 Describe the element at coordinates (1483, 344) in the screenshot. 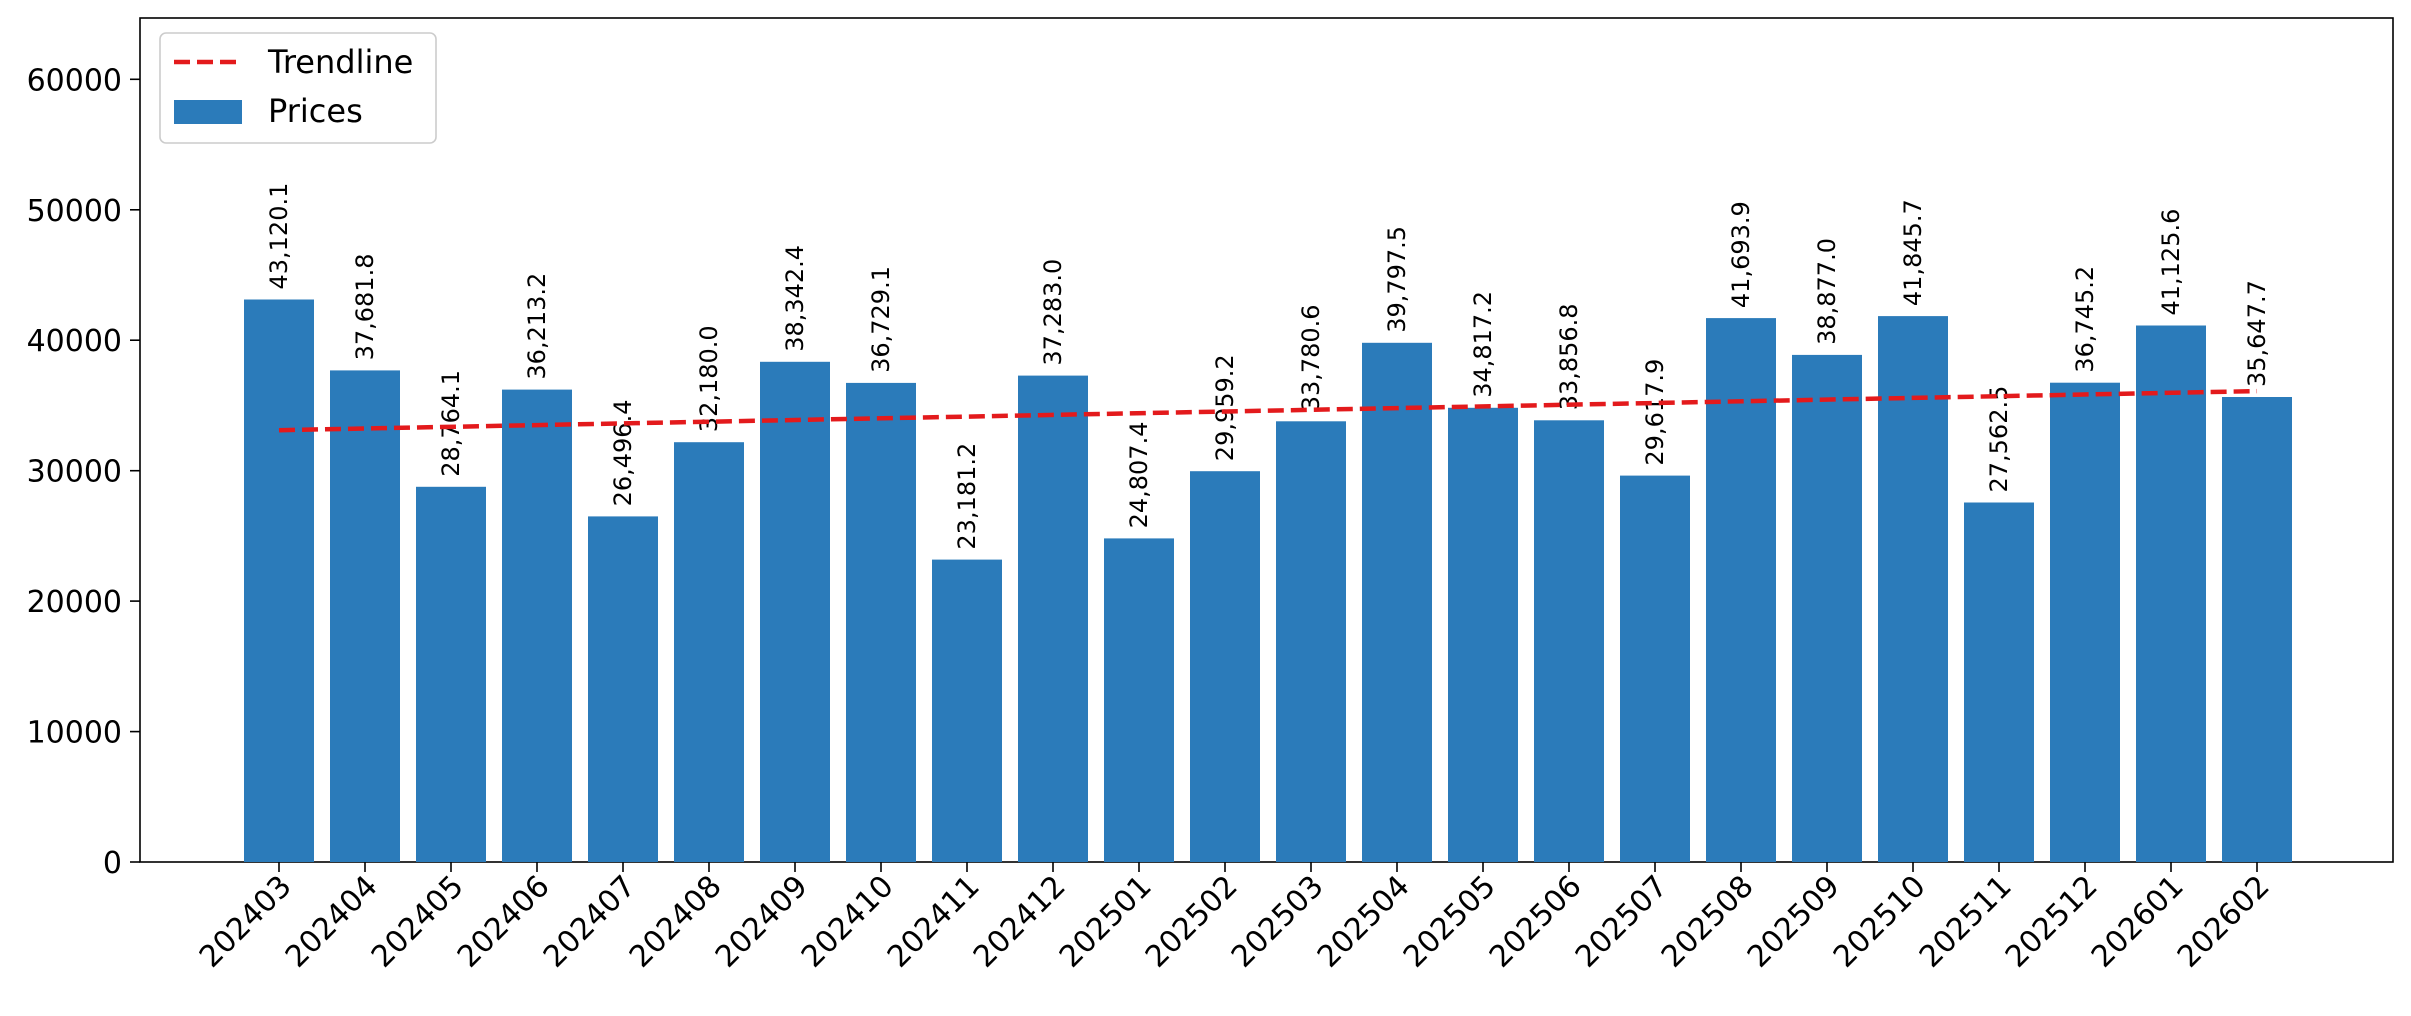

I see `bar-value-label-202505: 34,817.2` at that location.